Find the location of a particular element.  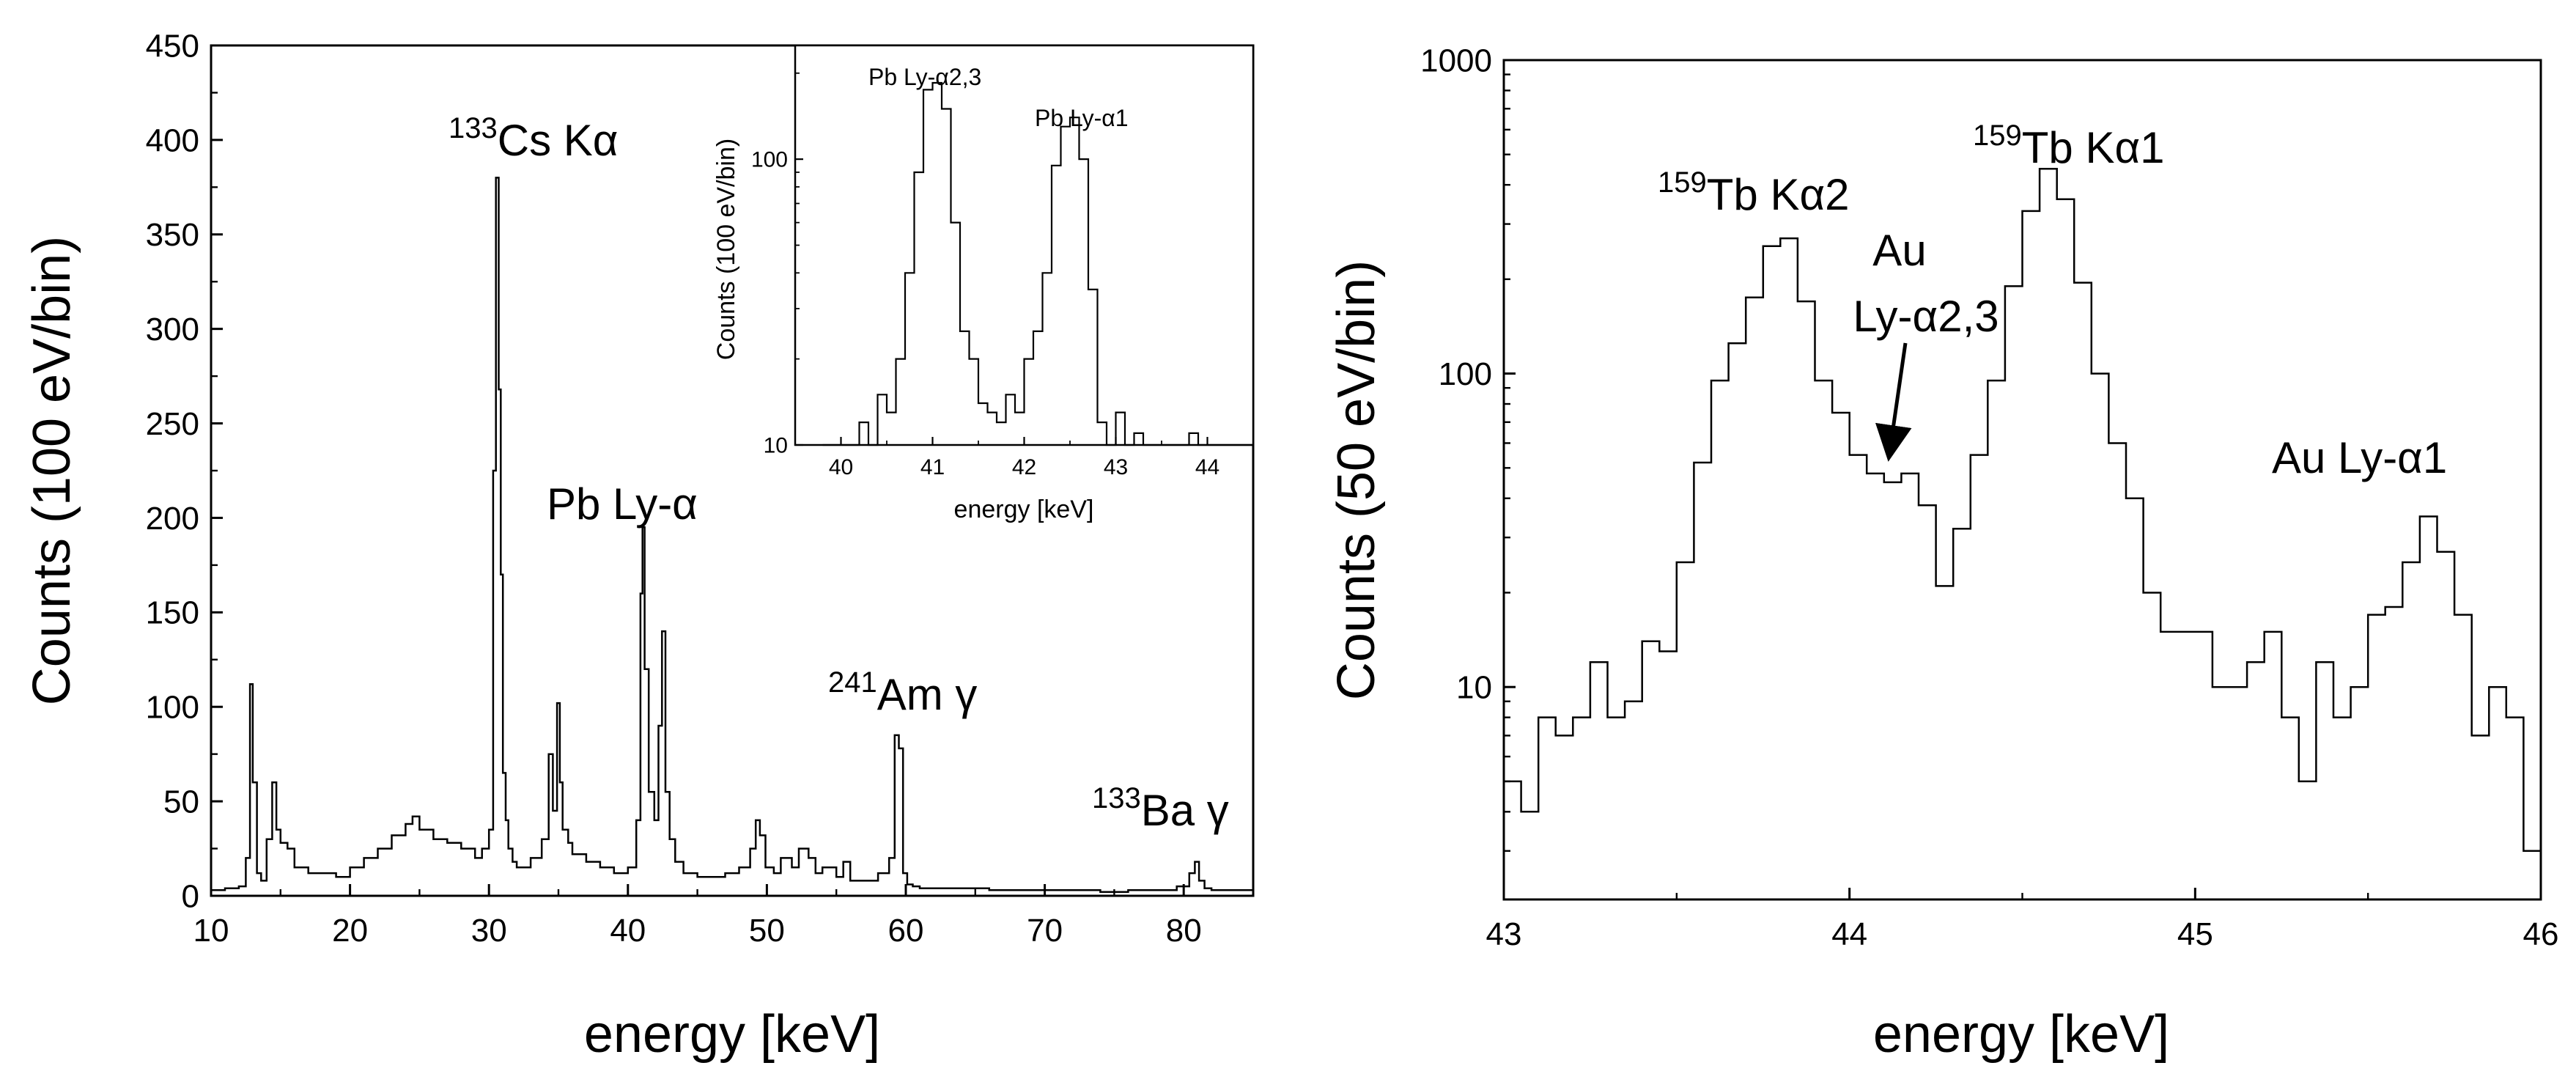

inset-y-ticks: 10 100 is located at coordinates (777, 265).